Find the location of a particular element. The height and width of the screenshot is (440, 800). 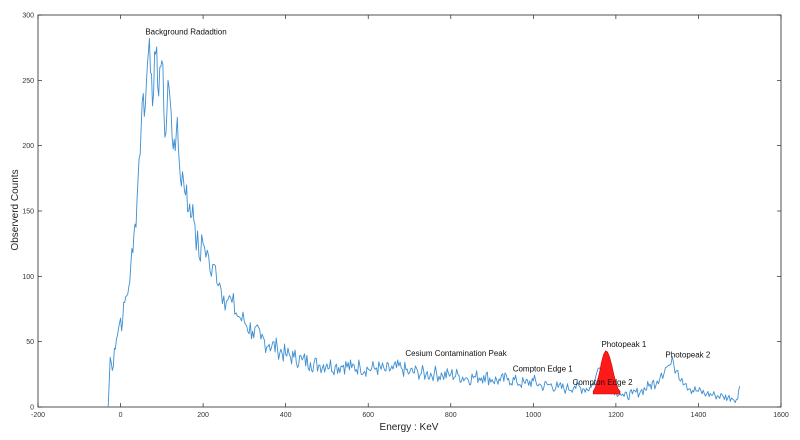

y-tick-label: 0 is located at coordinates (32, 408).